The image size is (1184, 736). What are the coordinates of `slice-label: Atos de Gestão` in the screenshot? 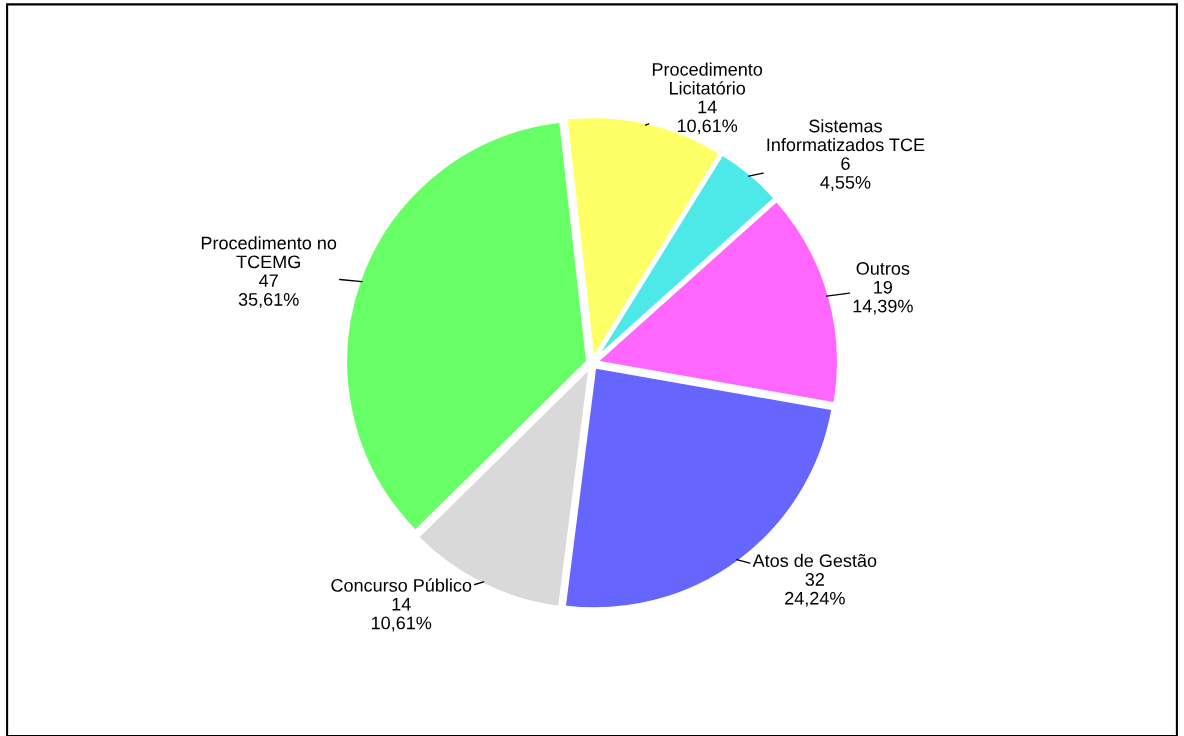 It's located at (814, 560).